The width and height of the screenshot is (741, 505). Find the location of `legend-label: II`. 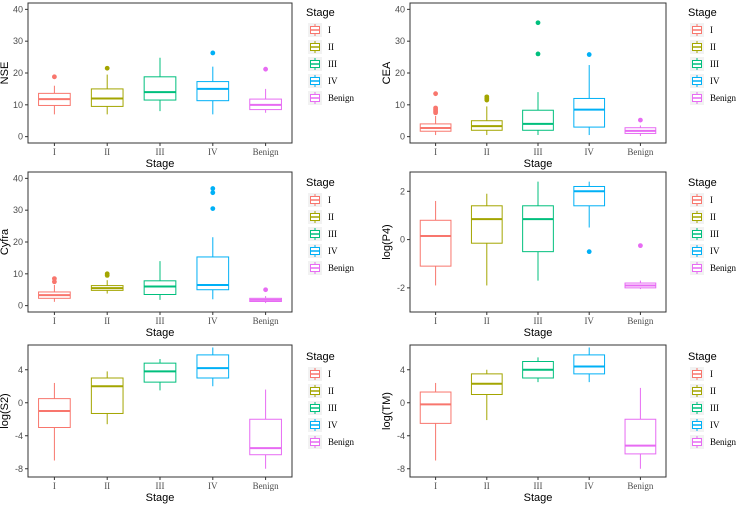

legend-label: II is located at coordinates (331, 391).